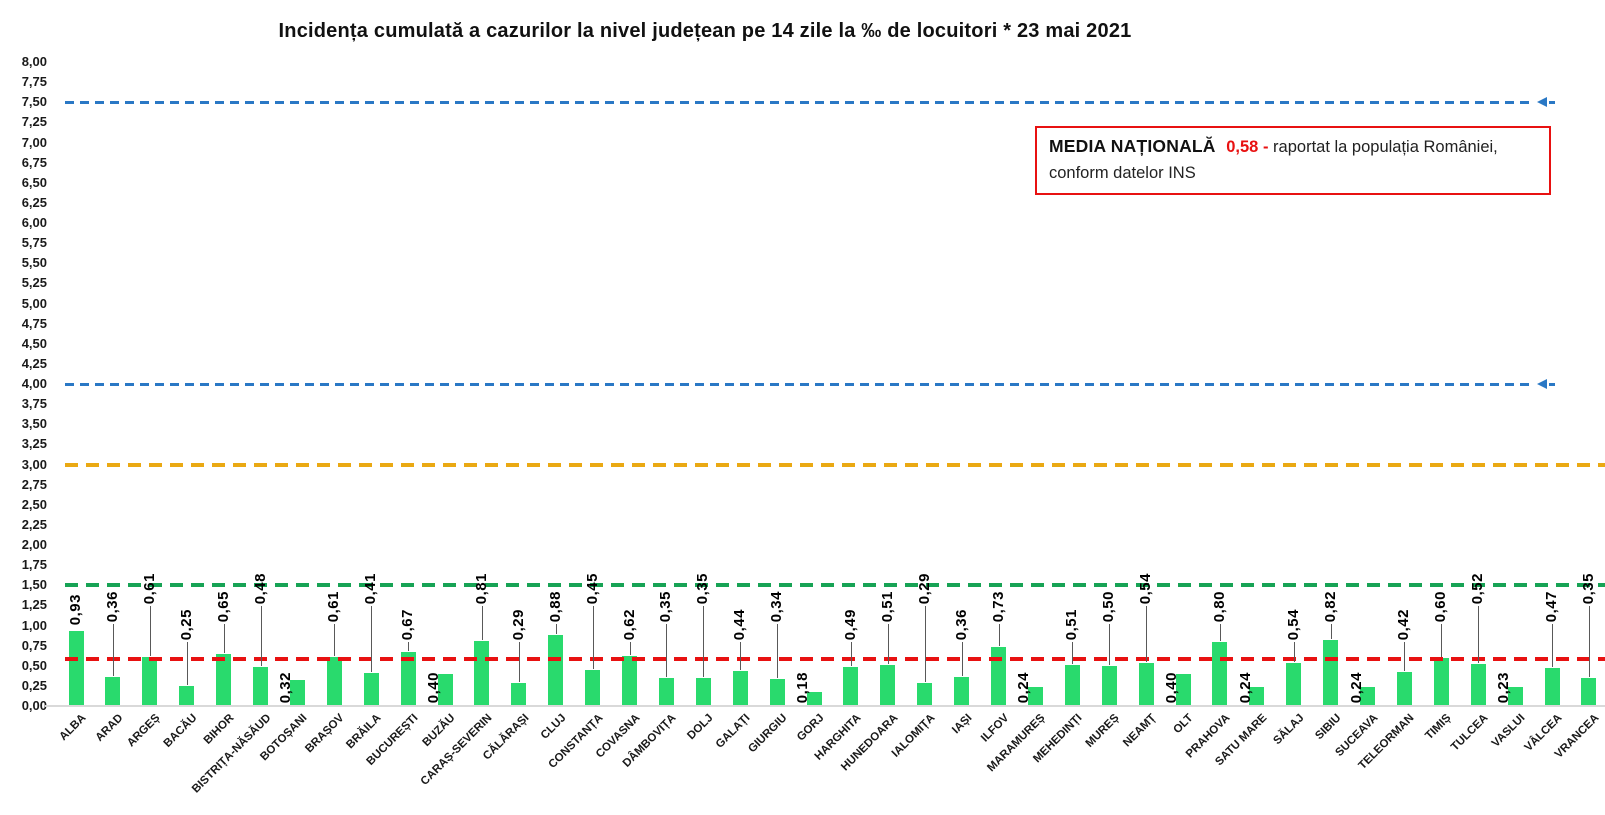  I want to click on y-axis-tick: 4,00, so click(34, 383).